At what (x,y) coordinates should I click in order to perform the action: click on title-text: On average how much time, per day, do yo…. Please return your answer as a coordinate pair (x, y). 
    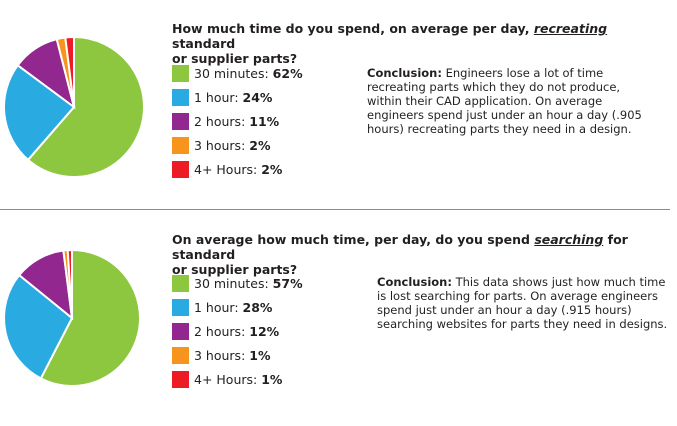
    Looking at the image, I should click on (353, 239).